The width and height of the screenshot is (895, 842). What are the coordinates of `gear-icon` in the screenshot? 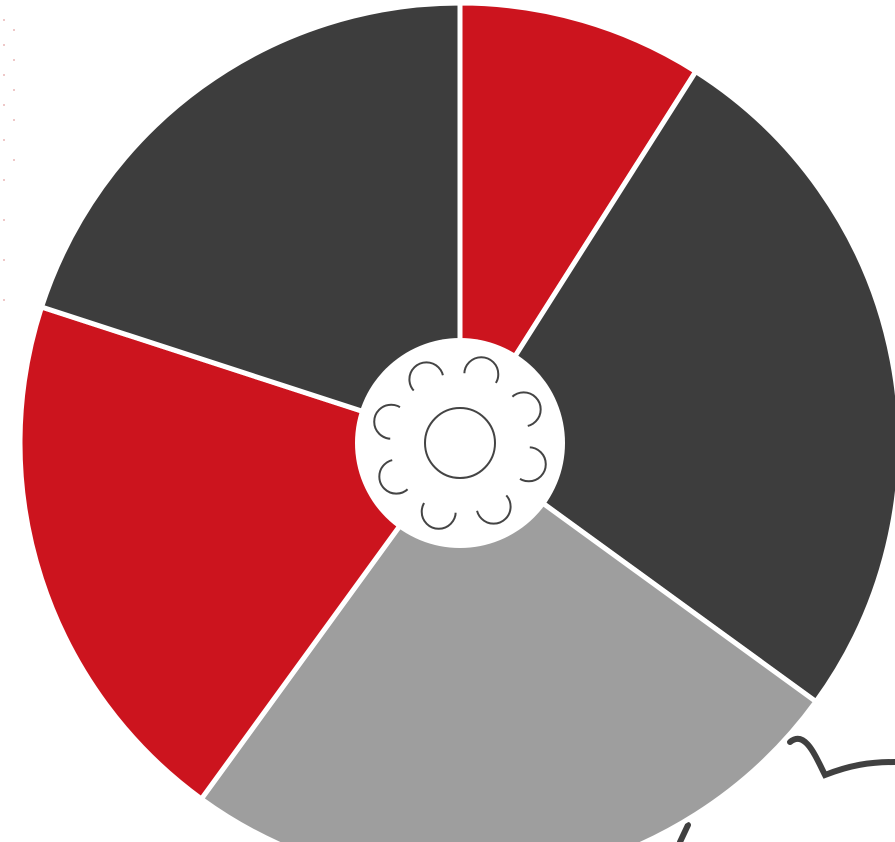 It's located at (460, 443).